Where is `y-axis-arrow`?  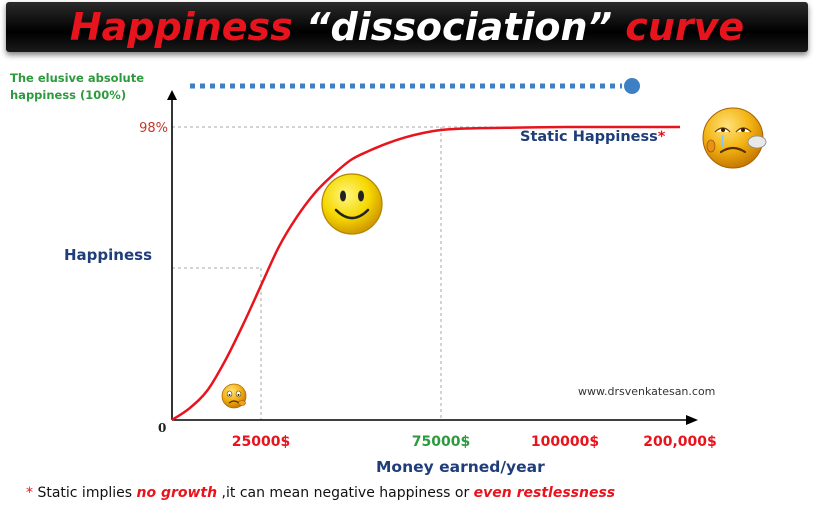
y-axis-arrow is located at coordinates (172, 95).